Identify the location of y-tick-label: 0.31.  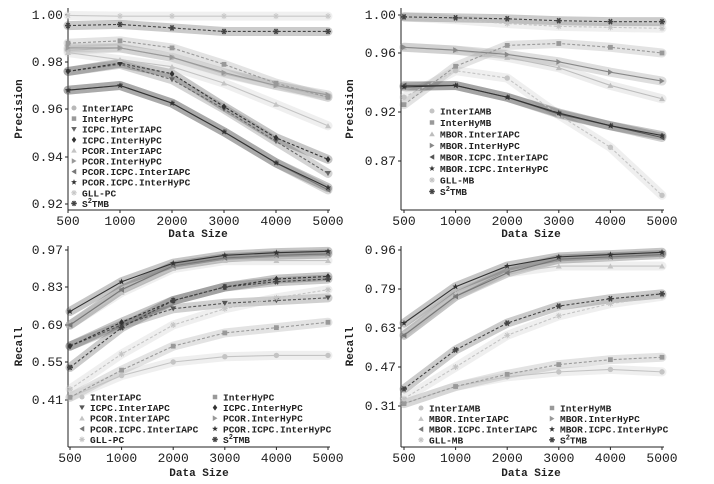
(380, 406).